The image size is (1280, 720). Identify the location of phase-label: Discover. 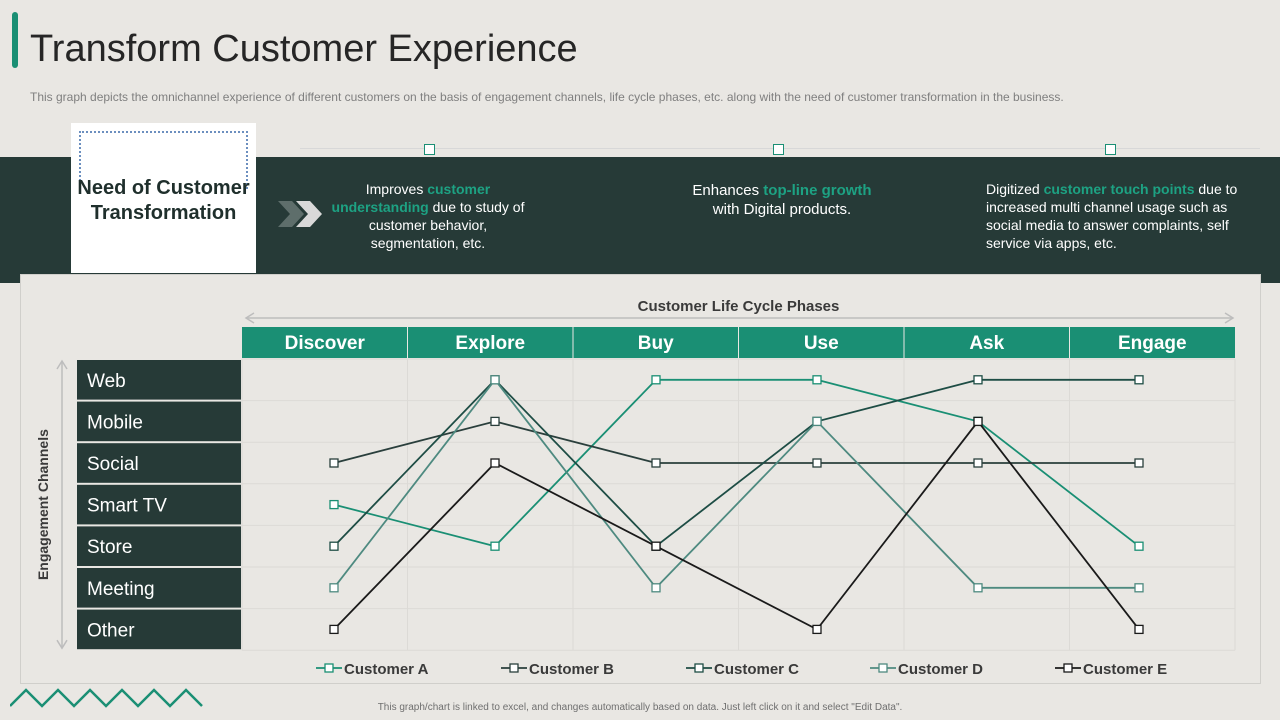
(325, 343).